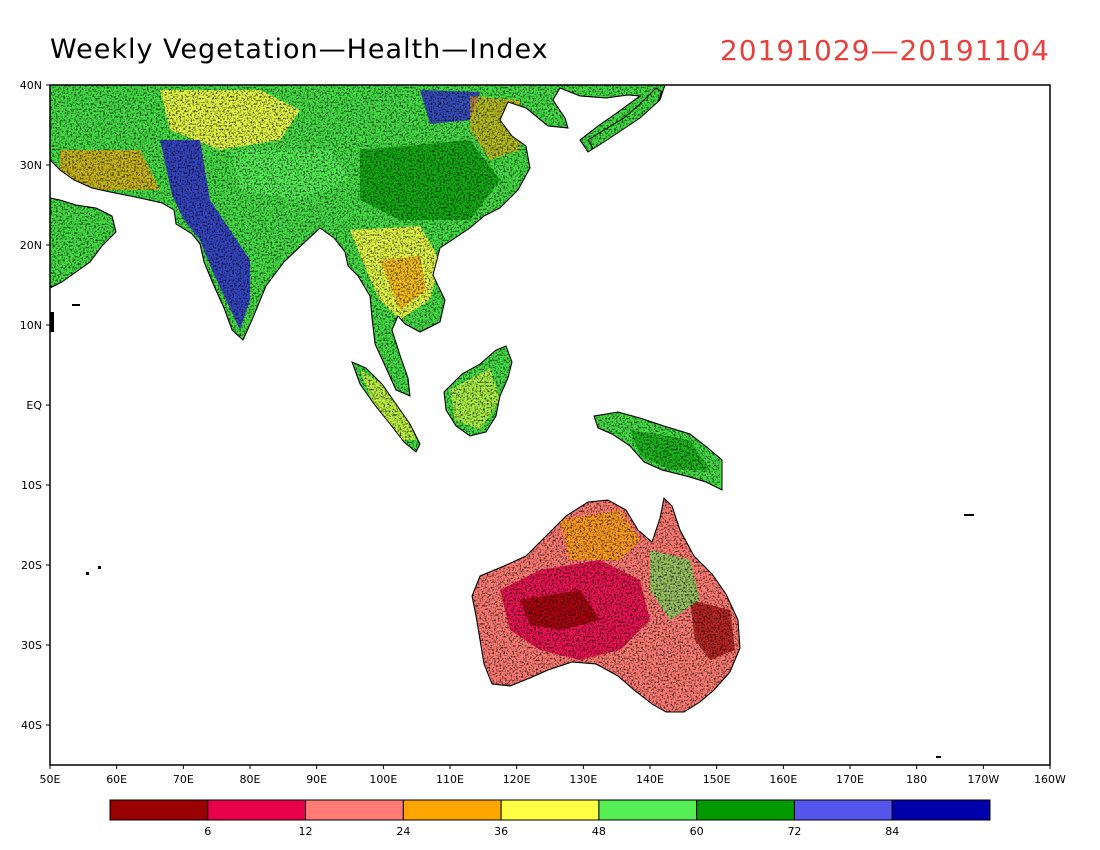 This screenshot has height=850, width=1100. I want to click on lon-tick-label: 90E, so click(316, 779).